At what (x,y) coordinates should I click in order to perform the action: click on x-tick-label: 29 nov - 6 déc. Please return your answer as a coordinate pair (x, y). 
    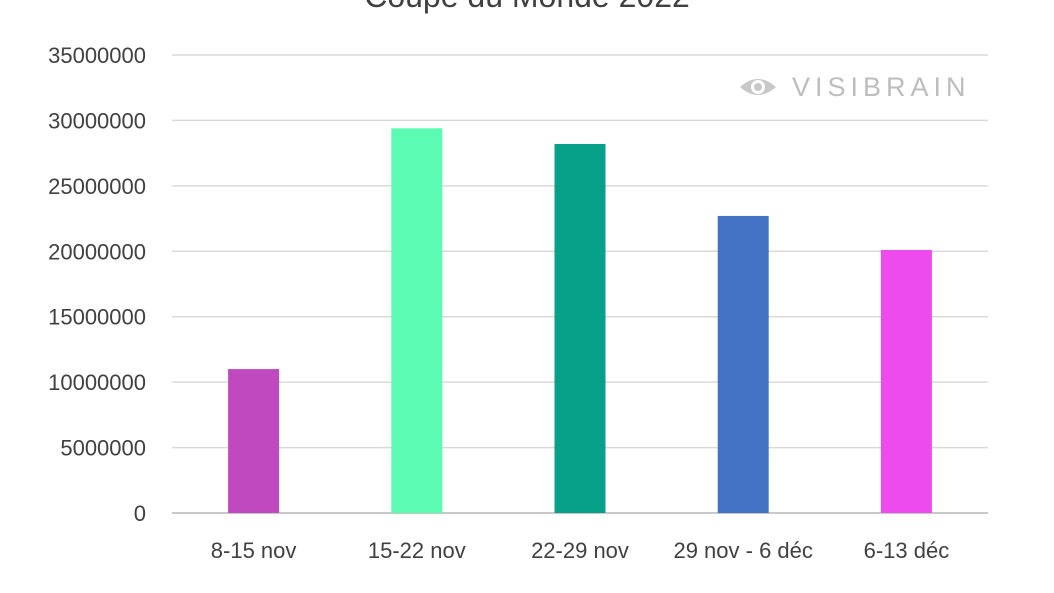
    Looking at the image, I should click on (742, 550).